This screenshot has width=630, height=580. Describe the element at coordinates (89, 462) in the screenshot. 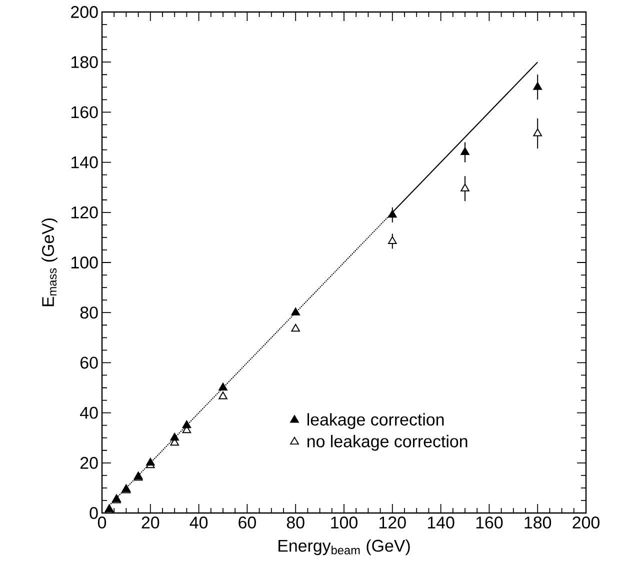

I see `y-tick-label: 20` at that location.